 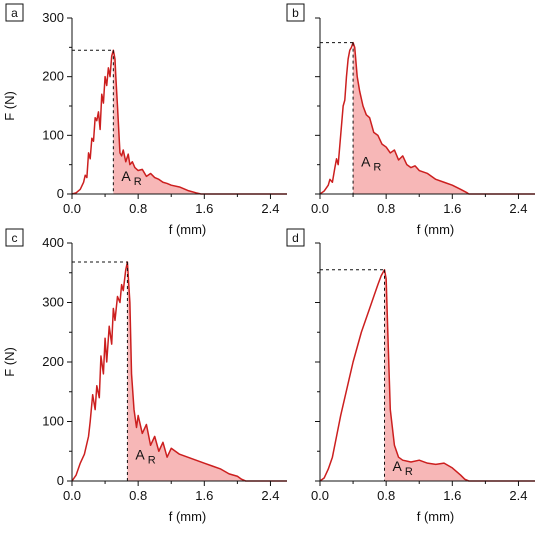 What do you see at coordinates (53, 242) in the screenshot?
I see `y-tick-label: 400` at bounding box center [53, 242].